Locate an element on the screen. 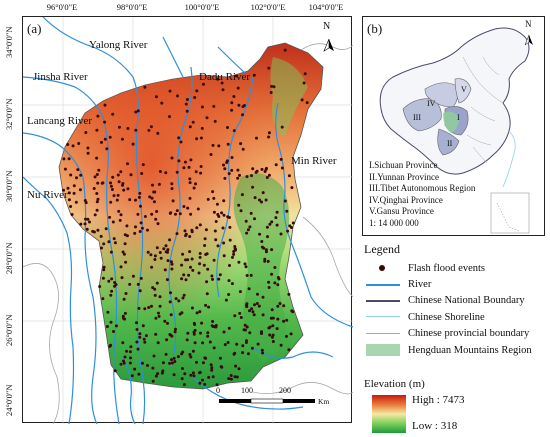 The width and height of the screenshot is (550, 437). gansu-region is located at coordinates (463, 91).